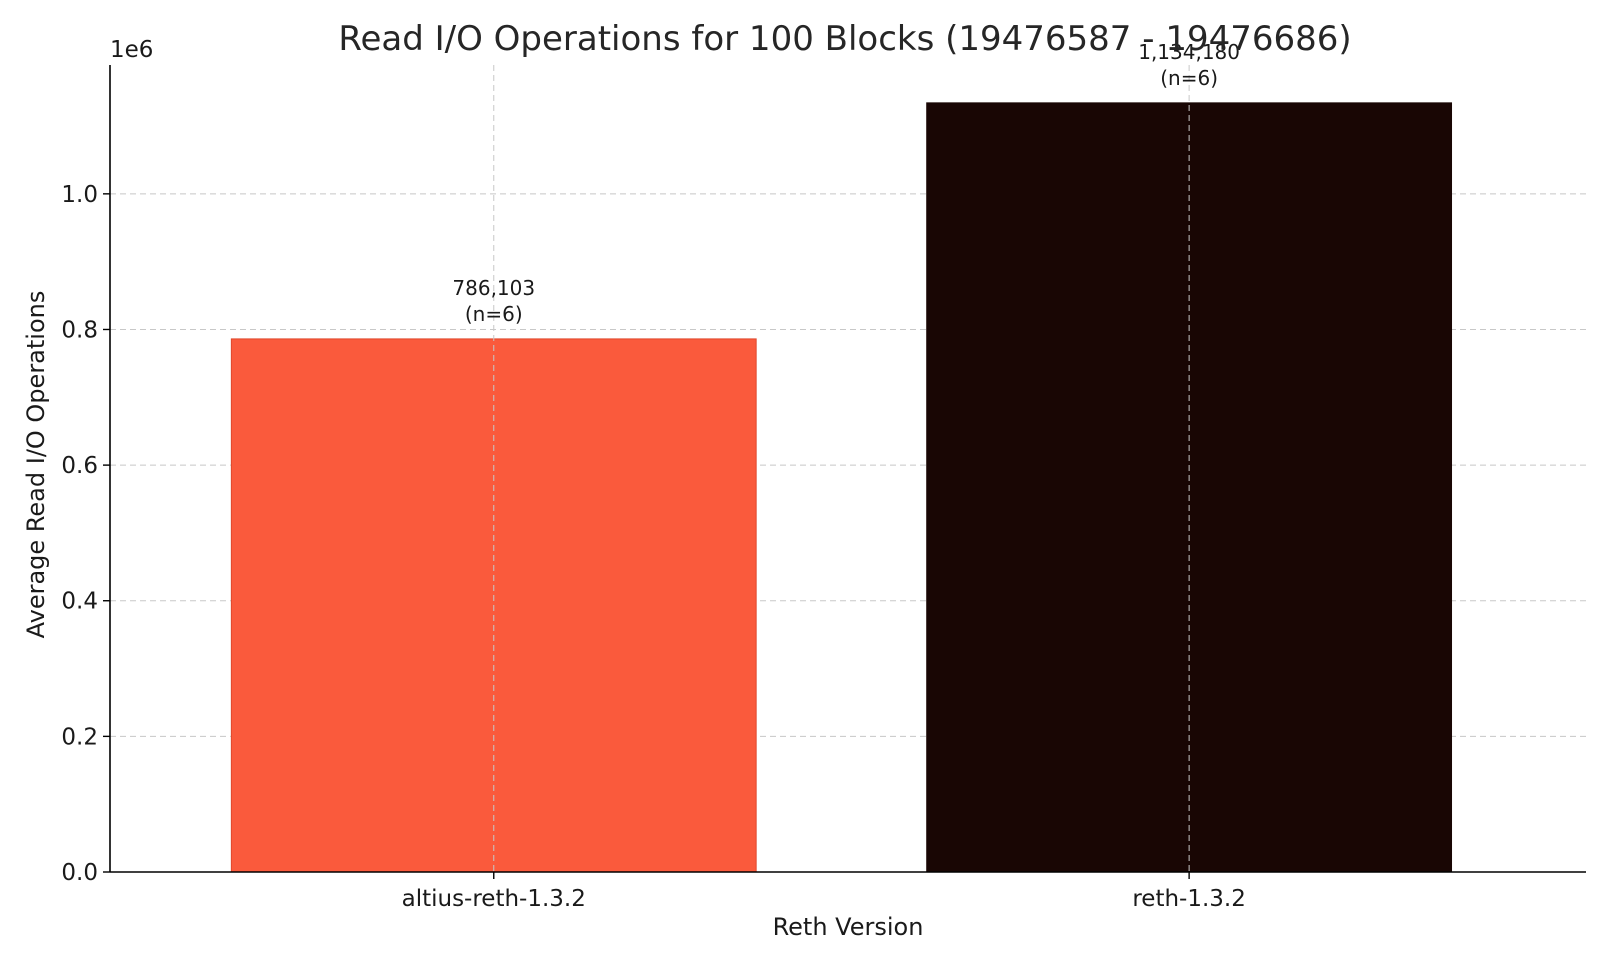 Image resolution: width=1600 pixels, height=960 pixels. I want to click on bar-value-label: 1,134,180, so click(1189, 52).